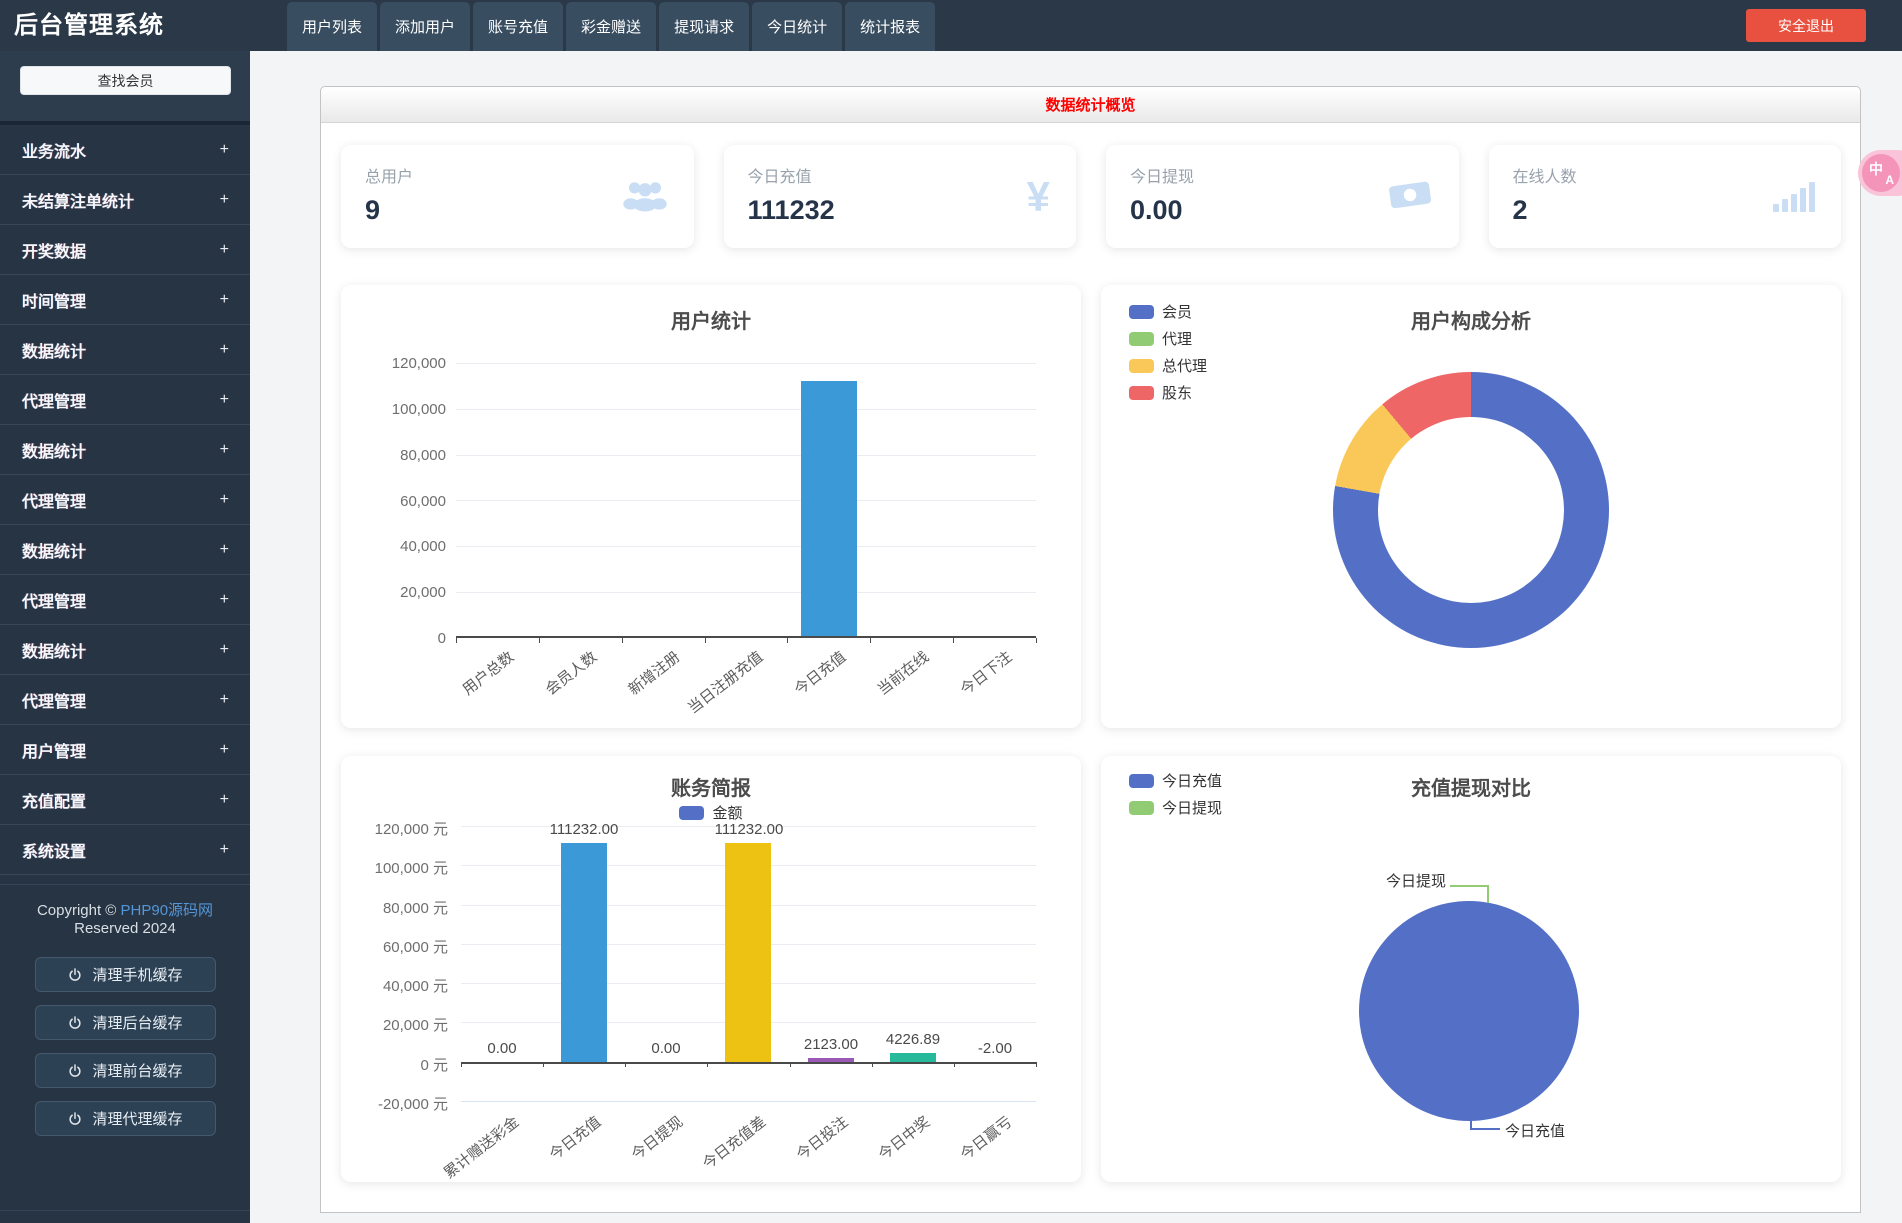 This screenshot has height=1223, width=1902. I want to click on sidebar-item-agent-management-1: 代理管理 +, so click(125, 400).